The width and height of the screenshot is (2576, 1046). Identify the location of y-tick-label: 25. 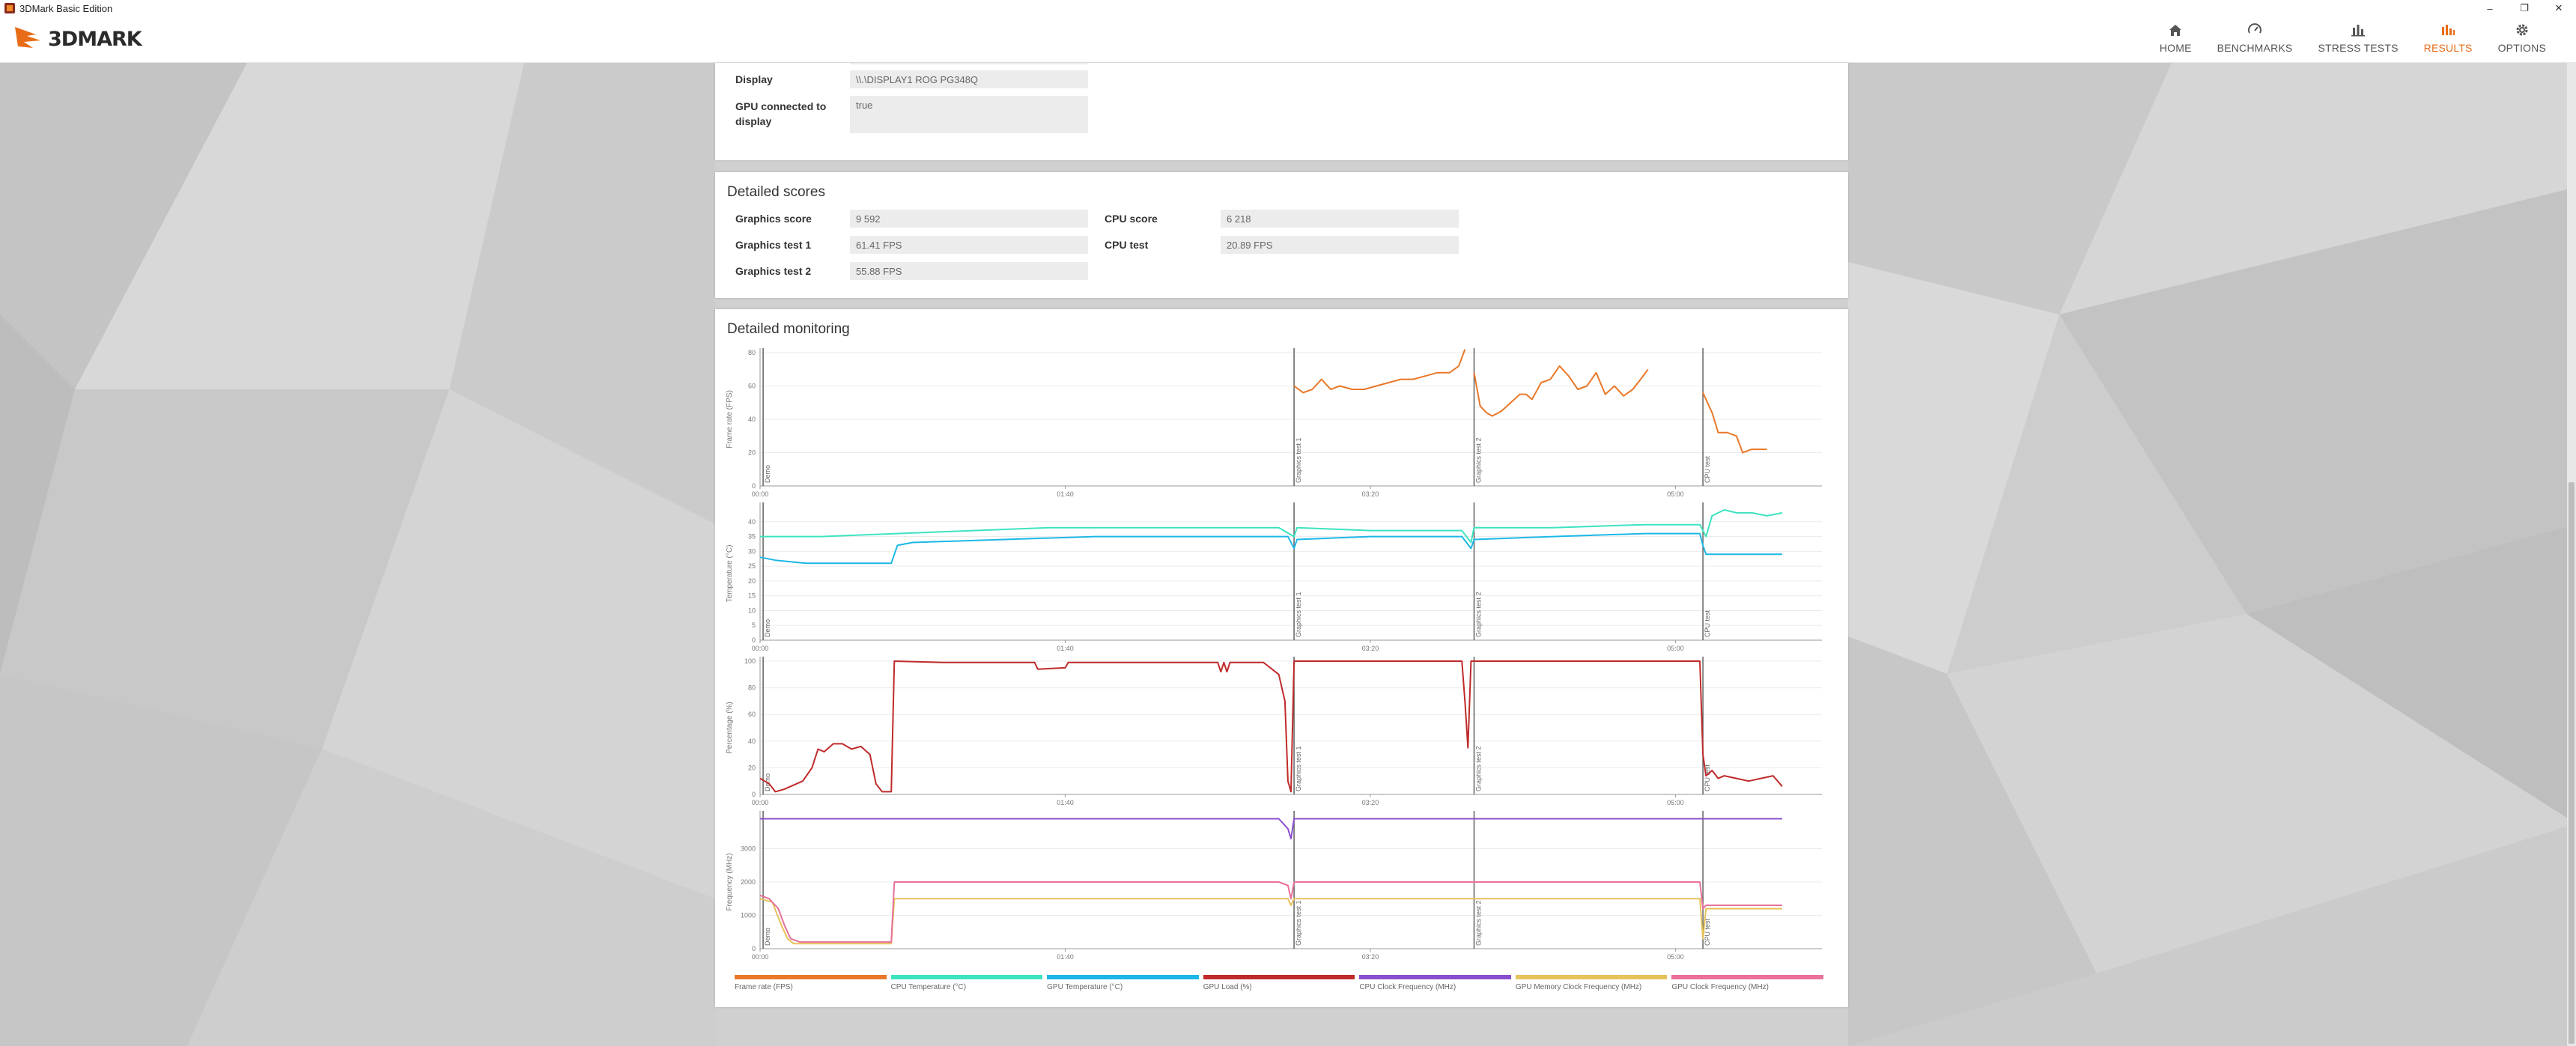
(752, 566).